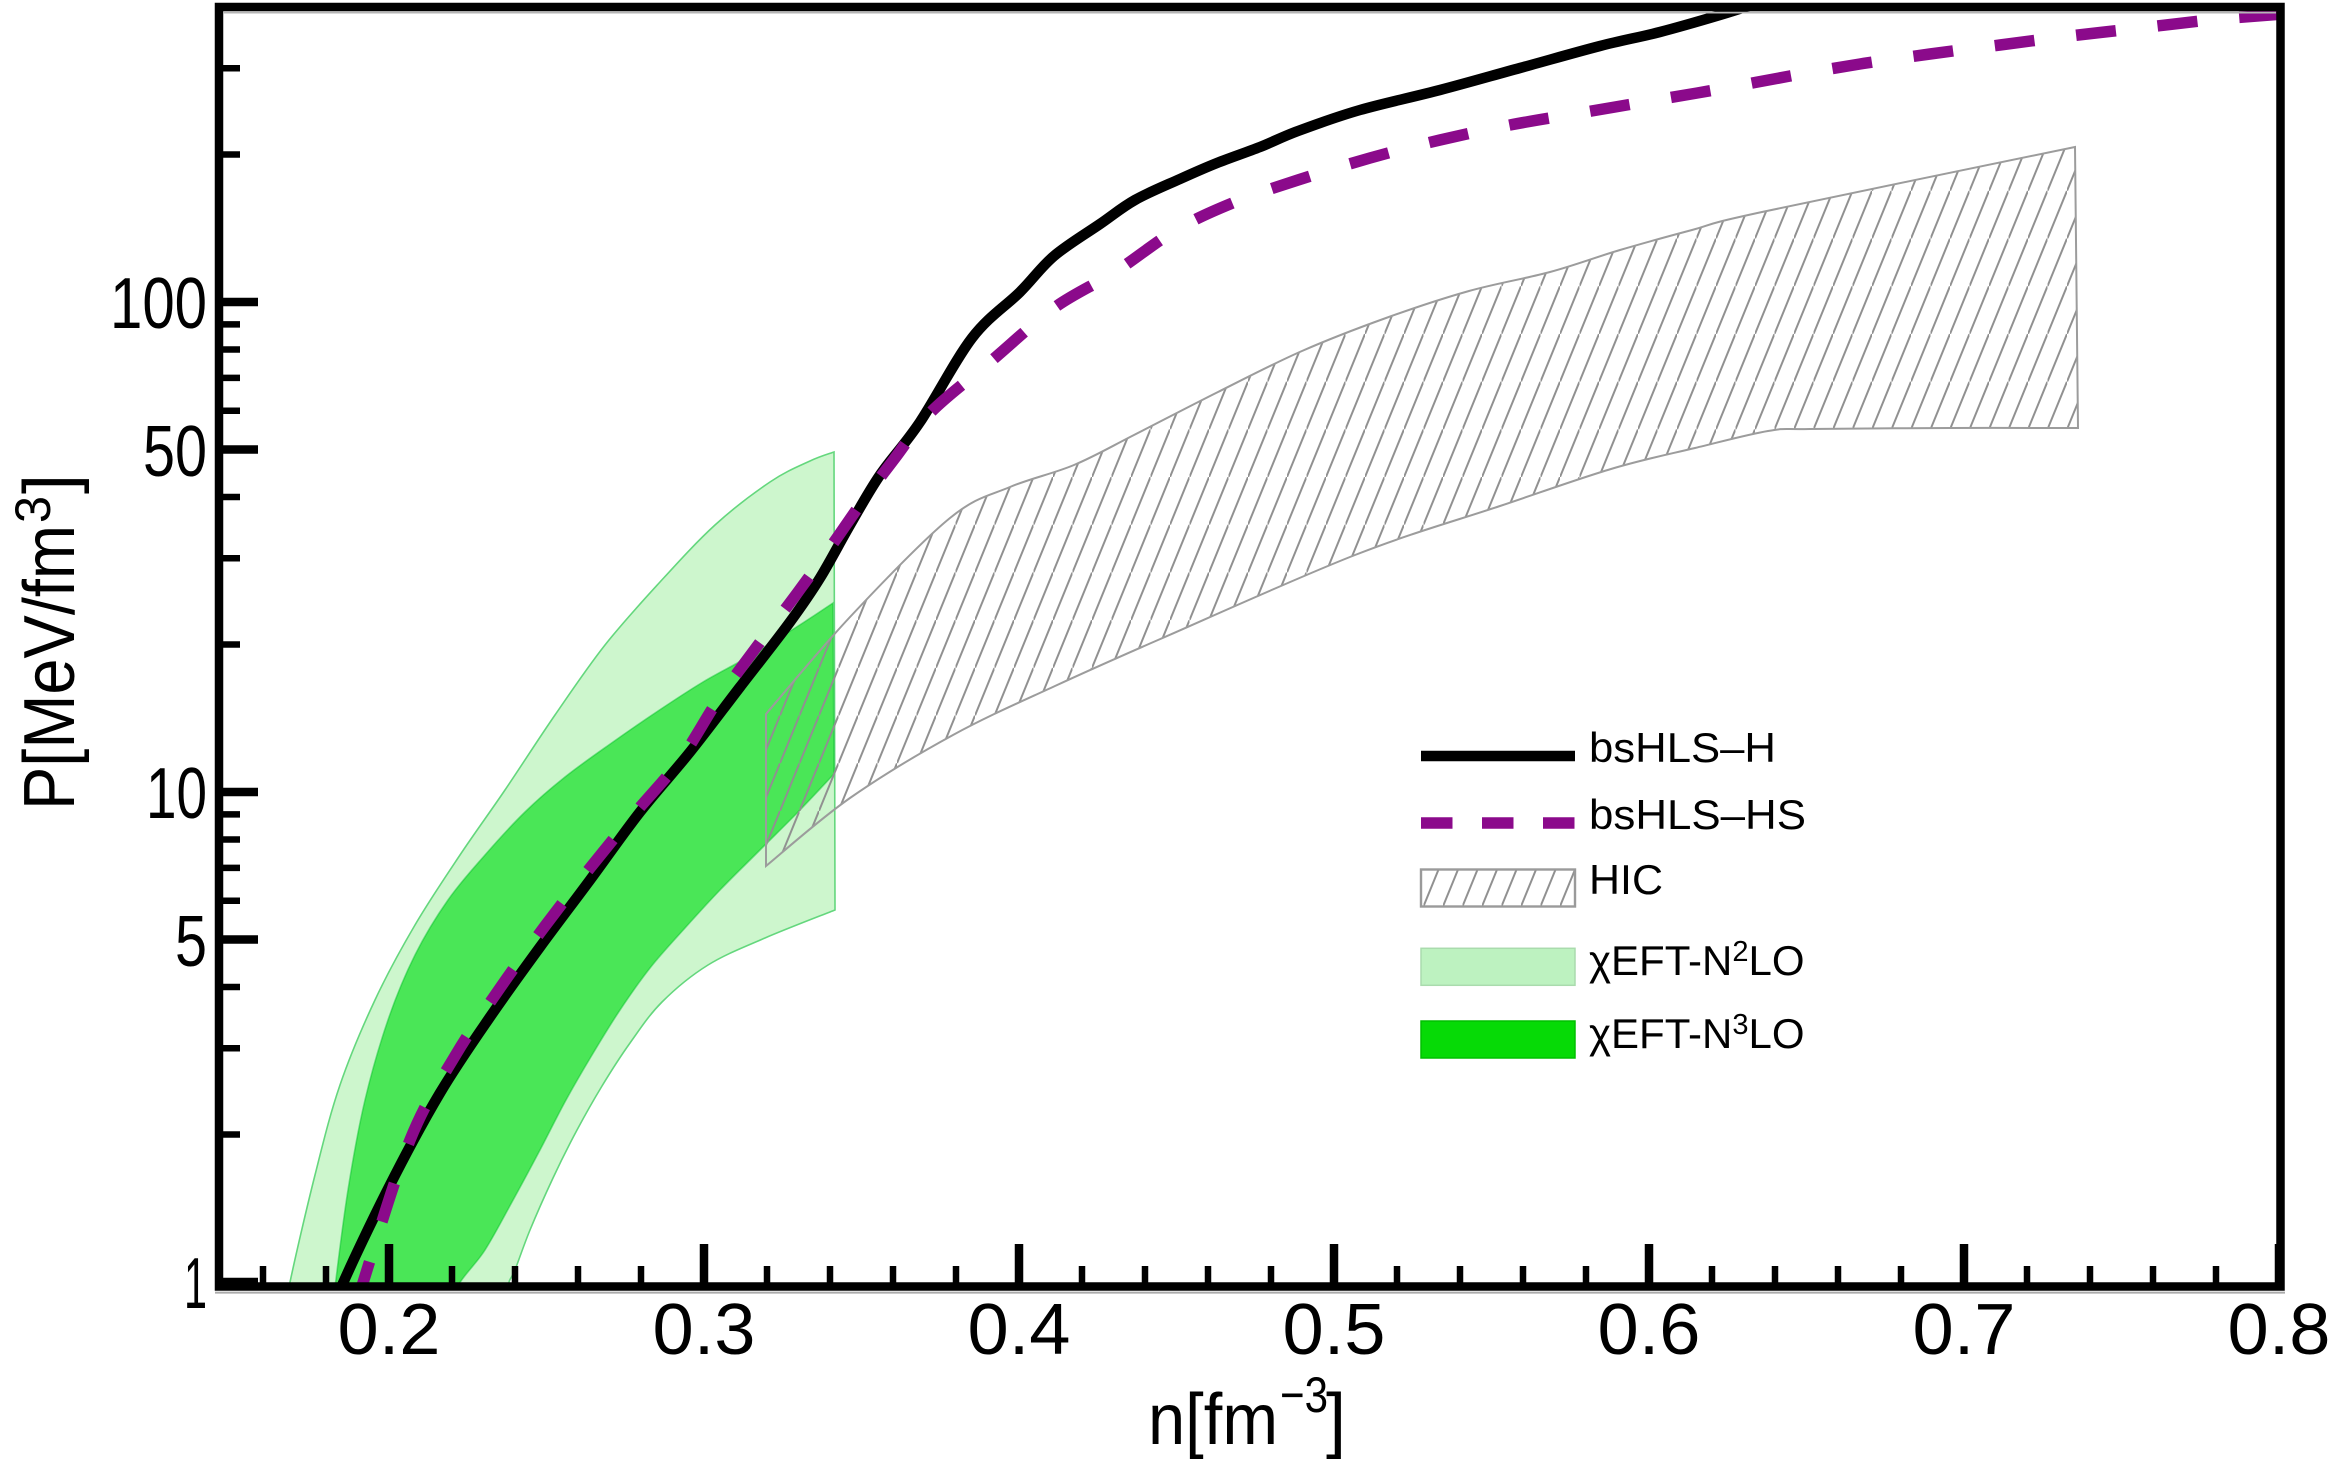  Describe the element at coordinates (389, 1330) in the screenshot. I see `svg-text: 0.2` at that location.